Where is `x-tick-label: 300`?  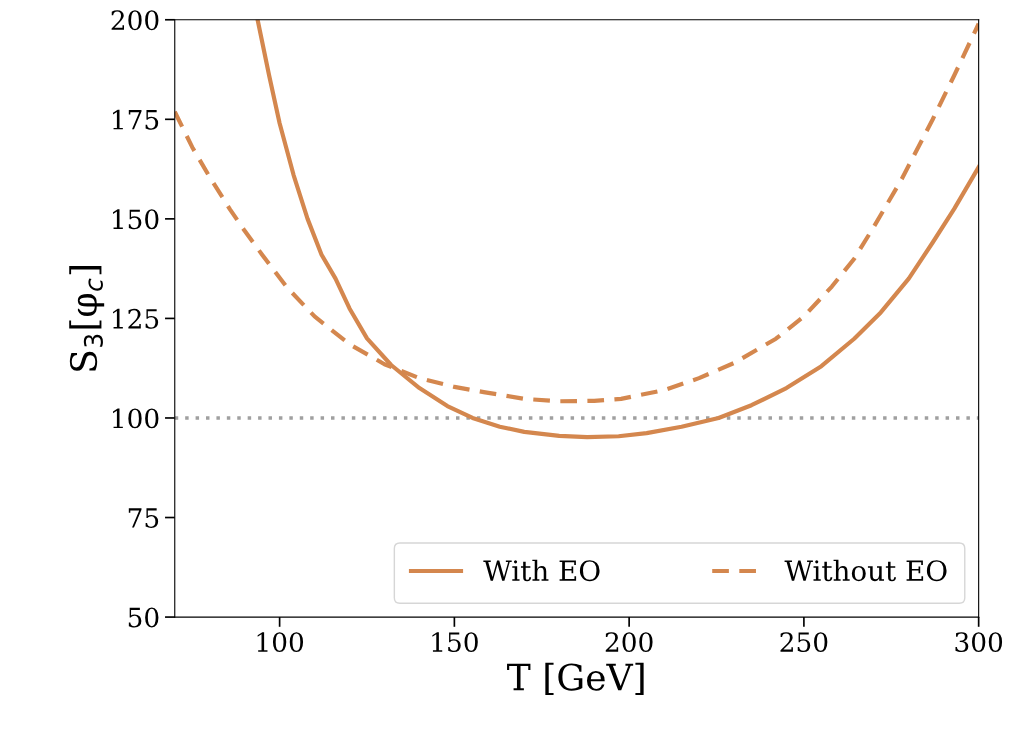
x-tick-label: 300 is located at coordinates (979, 642).